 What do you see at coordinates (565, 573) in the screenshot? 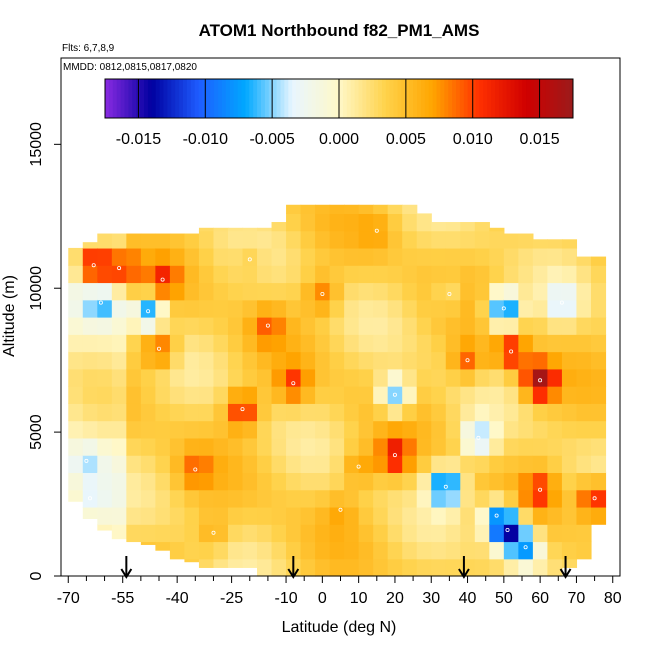
I see `profile-arrow-head` at bounding box center [565, 573].